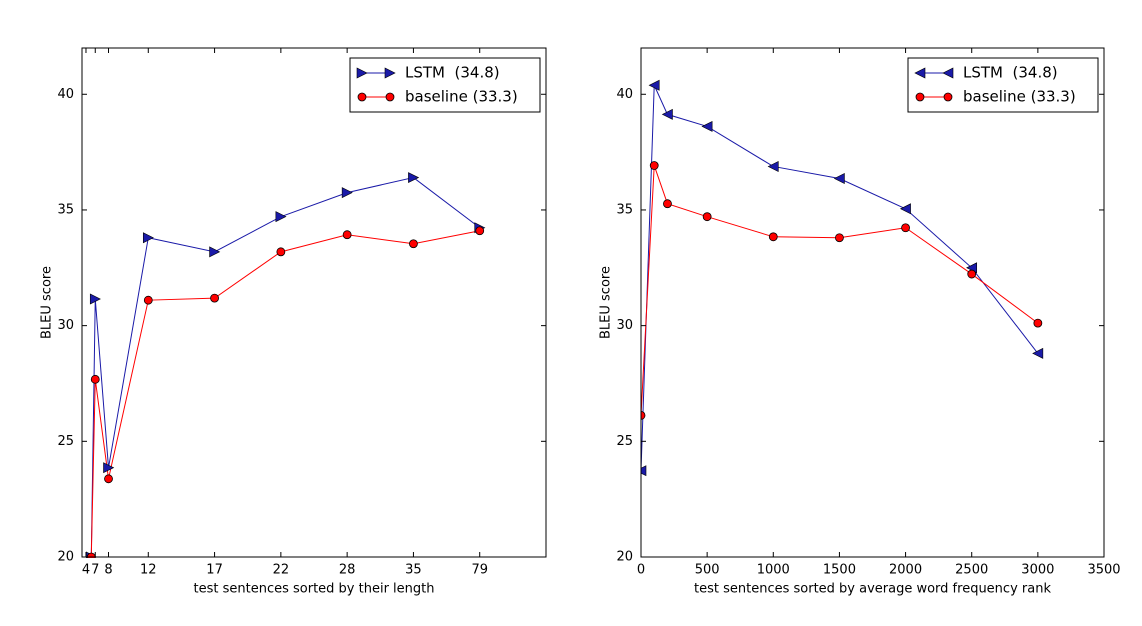 The height and width of the screenshot is (626, 1142). I want to click on x-tick-label: 0, so click(641, 570).